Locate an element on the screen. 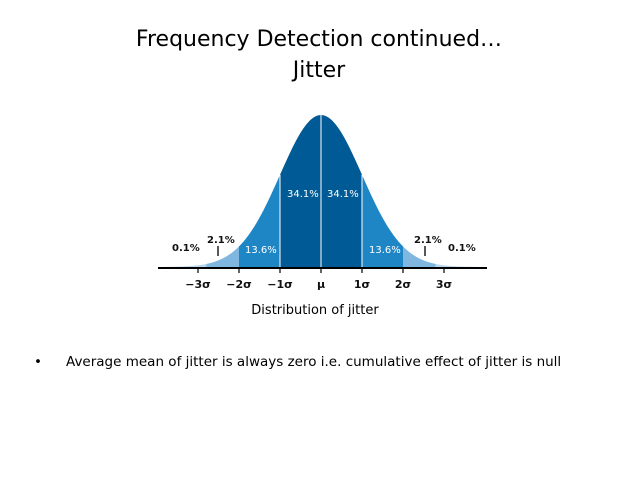  label-outer-right: 0.1% is located at coordinates (462, 248).